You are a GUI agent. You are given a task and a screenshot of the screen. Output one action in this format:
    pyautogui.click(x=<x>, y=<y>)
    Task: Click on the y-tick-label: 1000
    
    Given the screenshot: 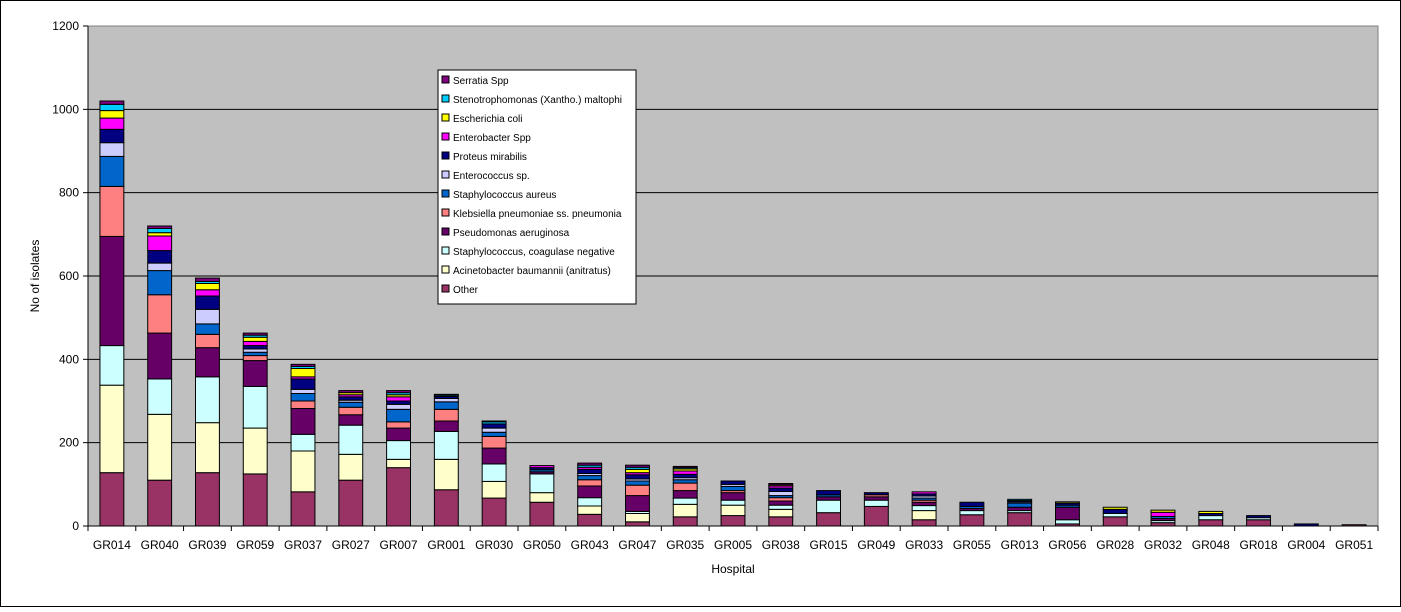 What is the action you would take?
    pyautogui.click(x=65, y=109)
    